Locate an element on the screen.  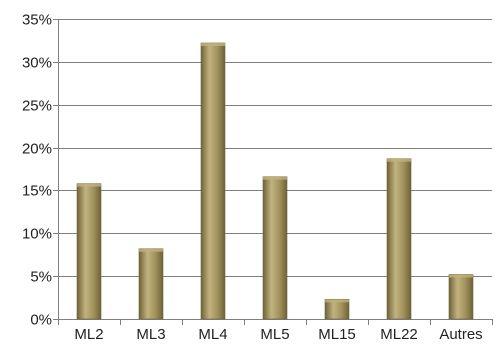
bar-cap-ml4 is located at coordinates (213, 44).